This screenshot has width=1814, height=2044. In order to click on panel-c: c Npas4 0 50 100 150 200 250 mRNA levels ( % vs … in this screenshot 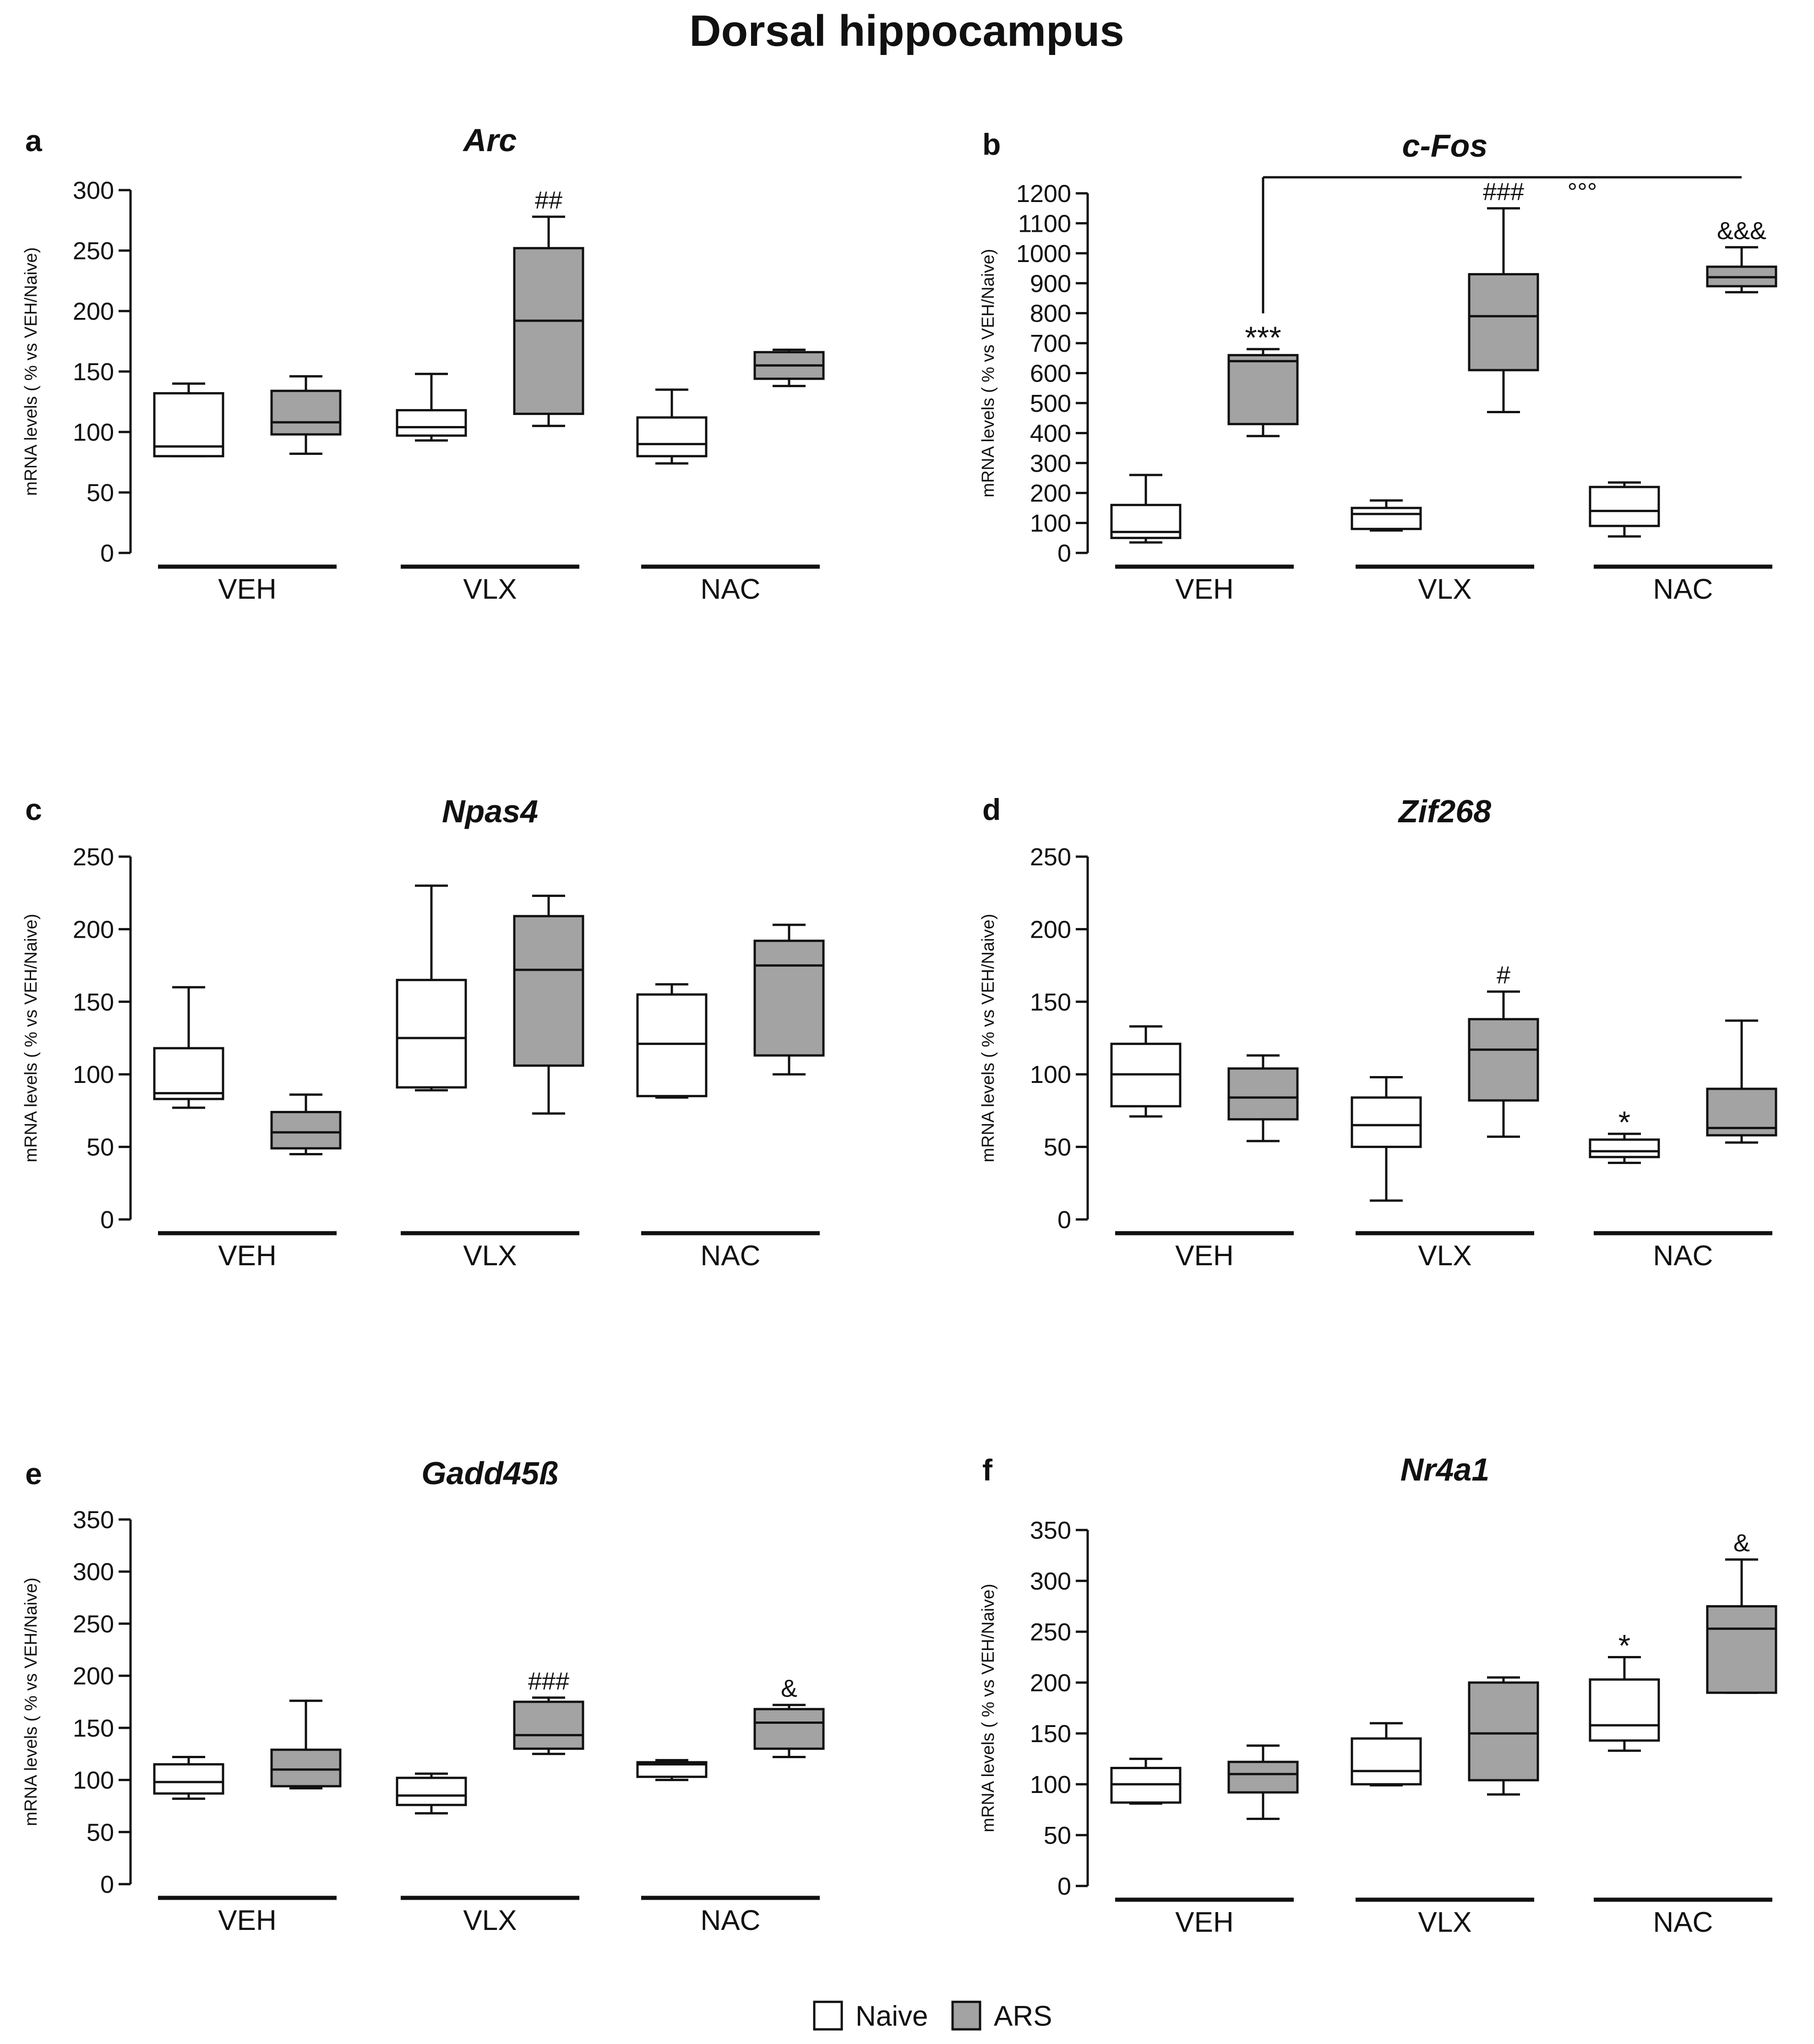, I will do `click(423, 1032)`.